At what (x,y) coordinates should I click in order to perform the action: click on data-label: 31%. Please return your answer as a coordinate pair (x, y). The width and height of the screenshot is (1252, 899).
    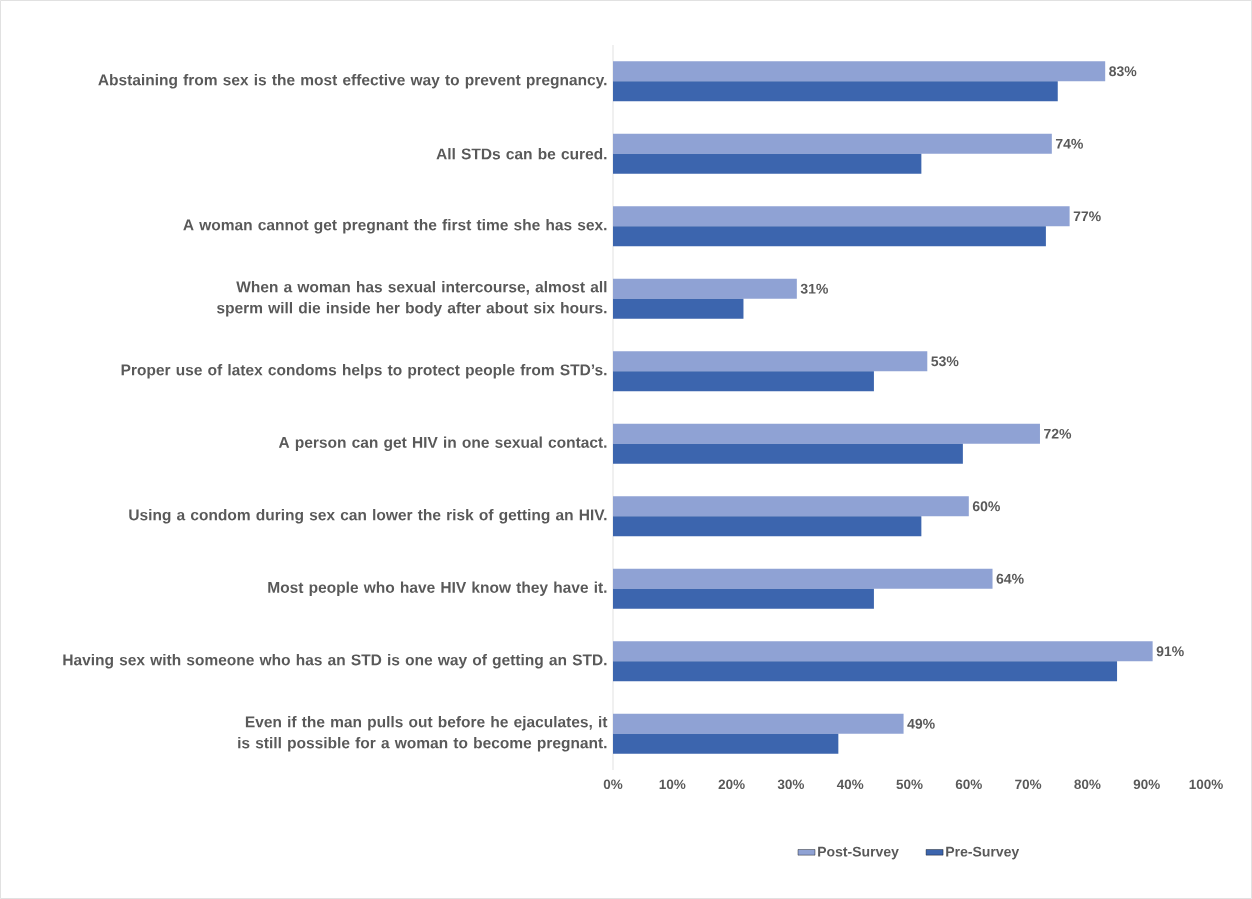
    Looking at the image, I should click on (814, 288).